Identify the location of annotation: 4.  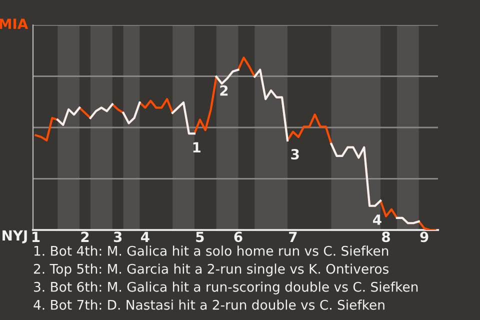
(377, 219).